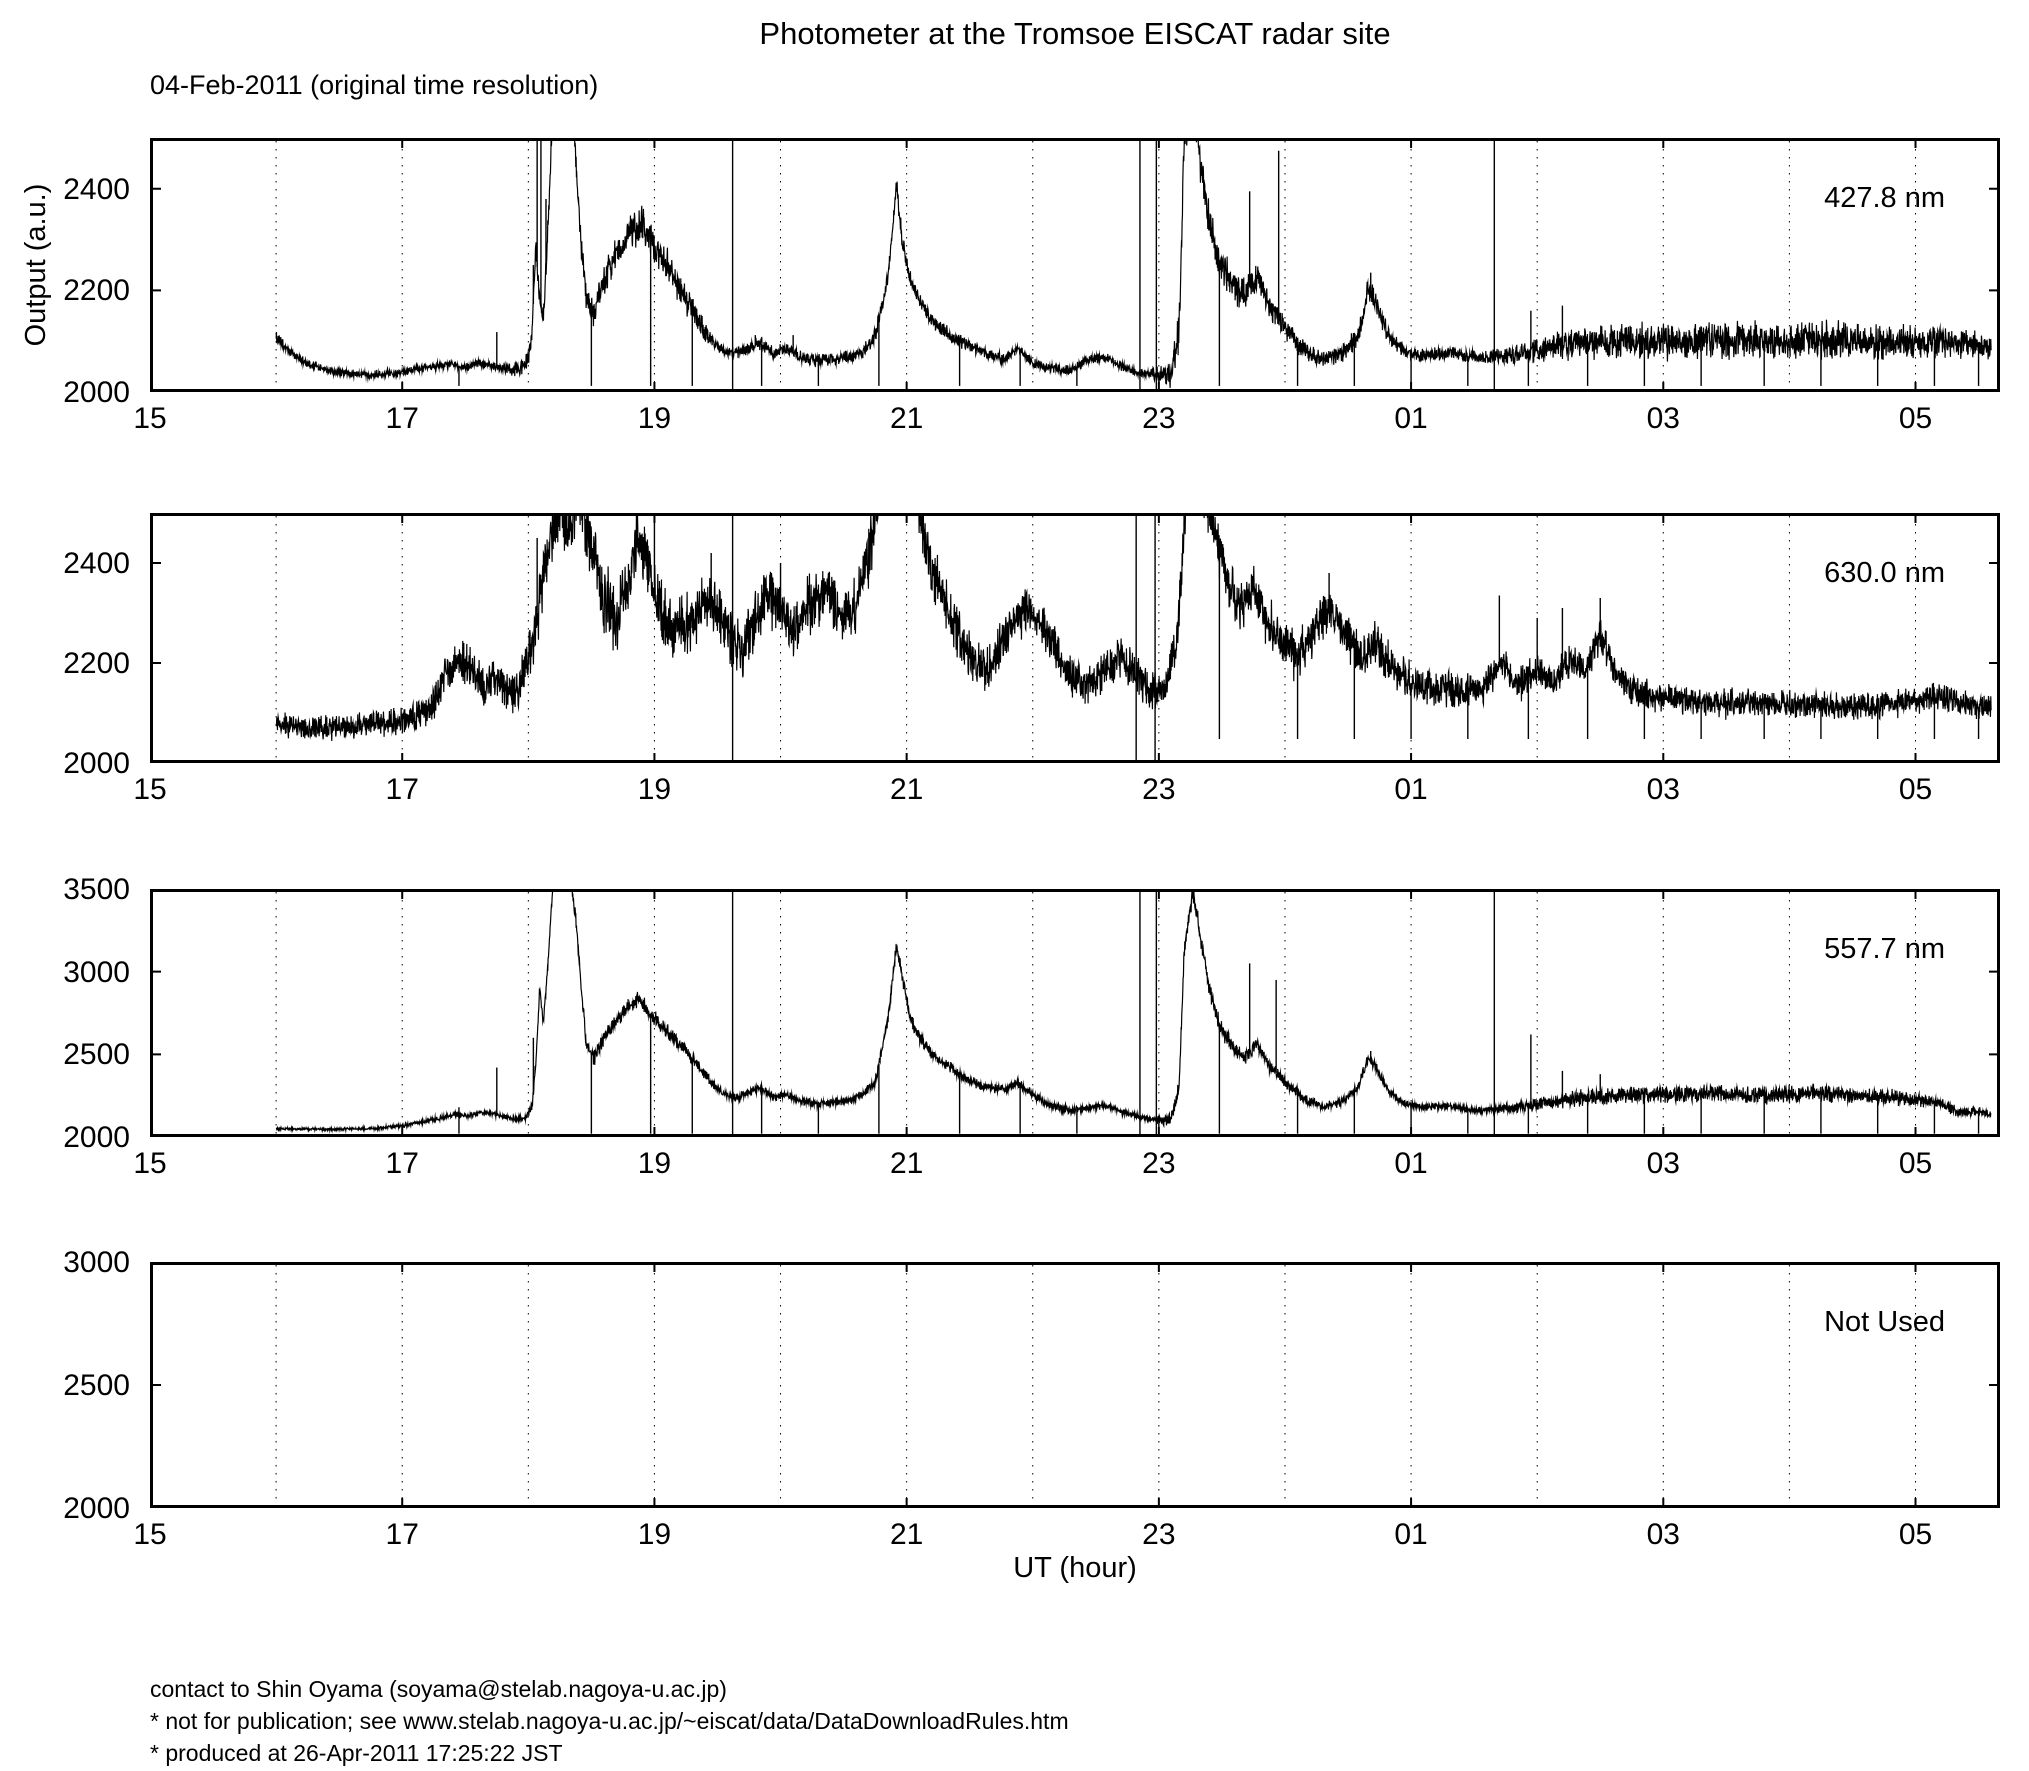 This screenshot has width=2029, height=1771. Describe the element at coordinates (1075, 1568) in the screenshot. I see `x-axis-label: UT (hour)` at that location.